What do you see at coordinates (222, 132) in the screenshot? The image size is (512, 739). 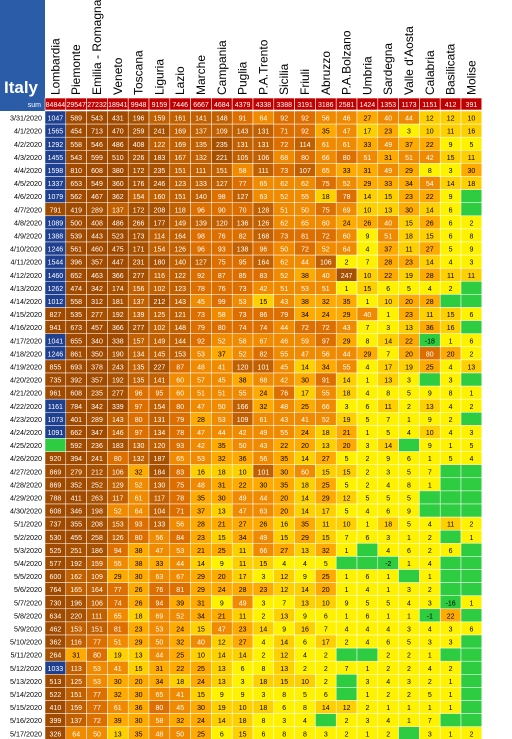 I see `cell-value: 109` at bounding box center [222, 132].